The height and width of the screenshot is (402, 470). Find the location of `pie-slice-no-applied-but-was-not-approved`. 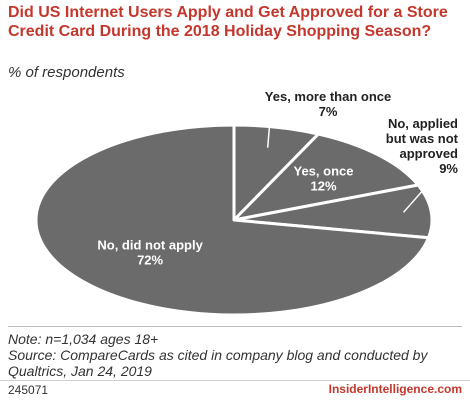

pie-slice-no-applied-but-was-not-approved is located at coordinates (333, 211).